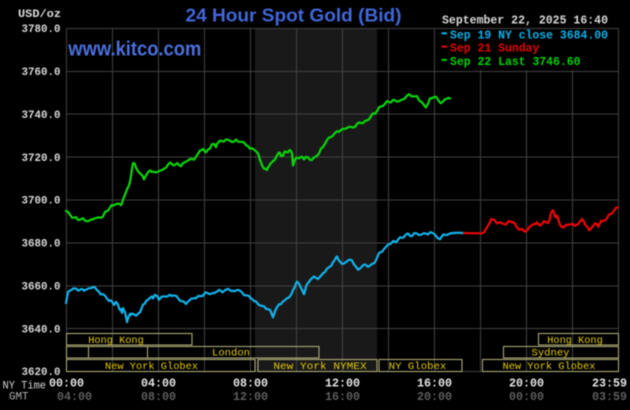 This screenshot has width=630, height=410. Describe the element at coordinates (231, 354) in the screenshot. I see `svg-text: London` at that location.